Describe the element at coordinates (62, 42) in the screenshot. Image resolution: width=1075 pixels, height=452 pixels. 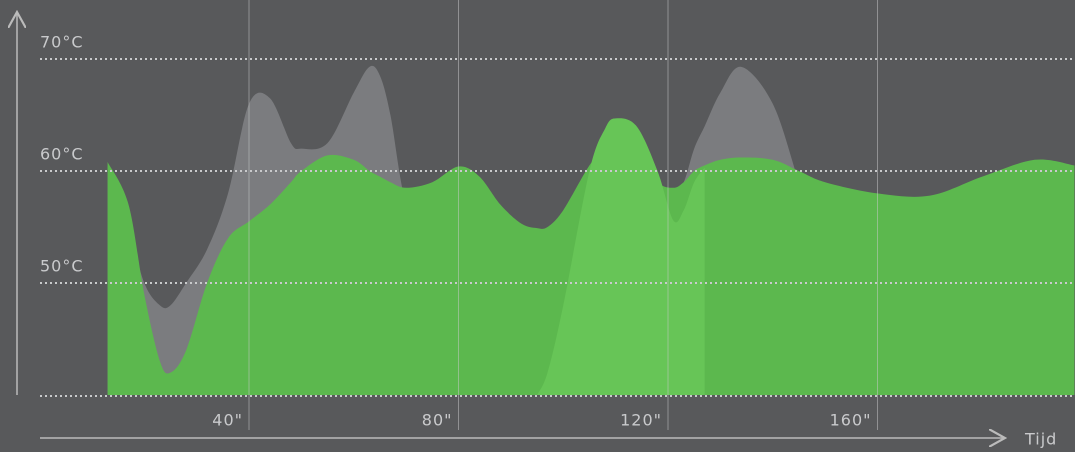
I see `y-tick-label: 70°C` at that location.